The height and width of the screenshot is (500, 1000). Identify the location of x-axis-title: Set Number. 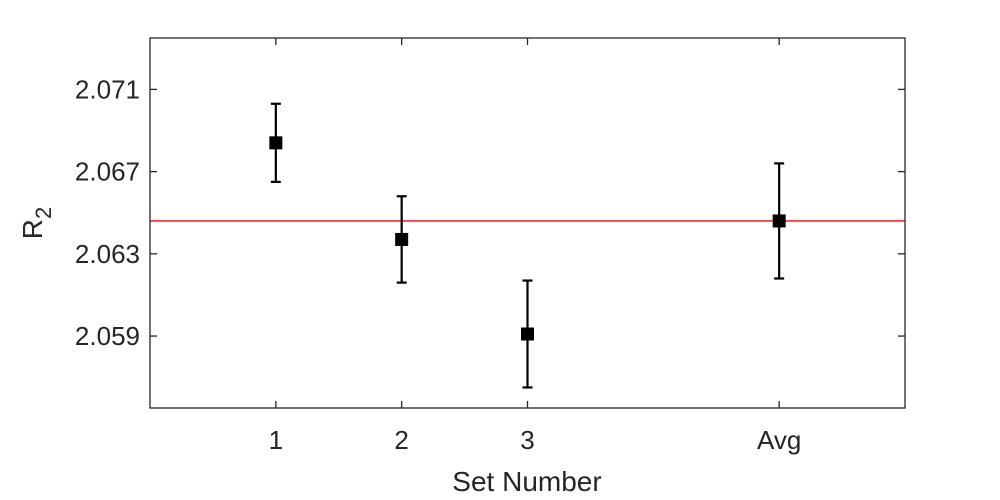
(526, 481).